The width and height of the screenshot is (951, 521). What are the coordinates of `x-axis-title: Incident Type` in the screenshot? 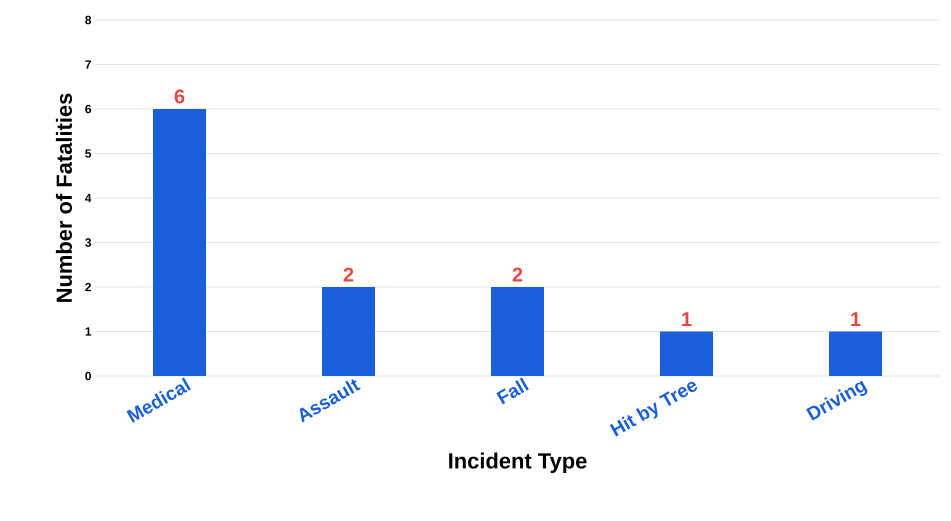 It's located at (518, 462).